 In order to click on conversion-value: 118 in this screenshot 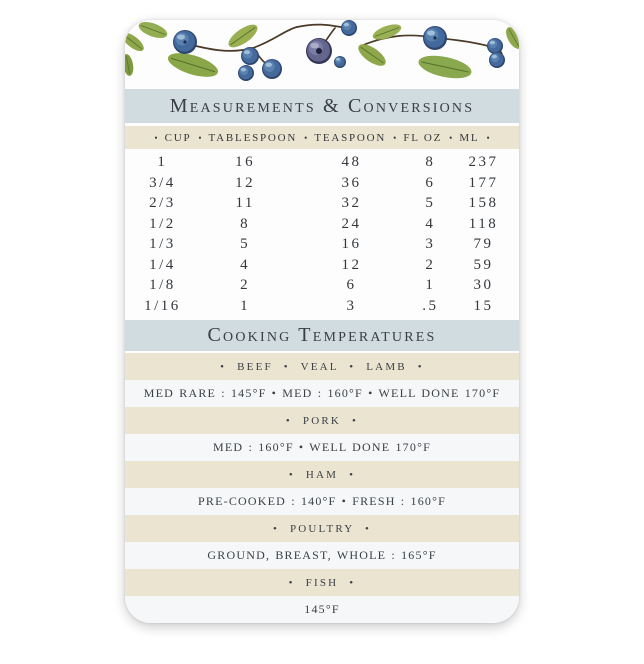, I will do `click(483, 223)`.